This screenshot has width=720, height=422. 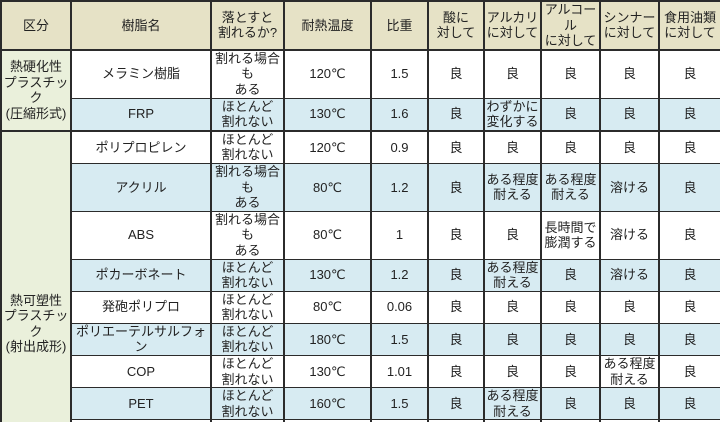 I want to click on header-drop-resistance: 落とすと 割れるか?, so click(x=247, y=25).